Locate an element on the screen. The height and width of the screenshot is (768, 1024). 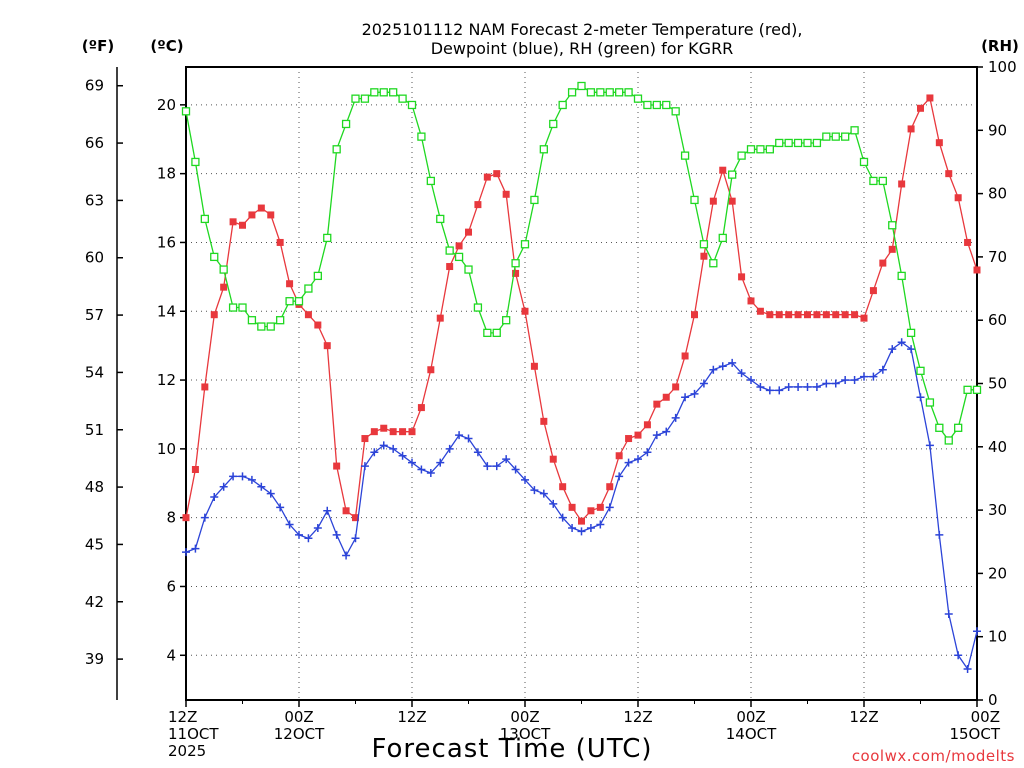
celsius-tick-label: 16 is located at coordinates (166, 242).